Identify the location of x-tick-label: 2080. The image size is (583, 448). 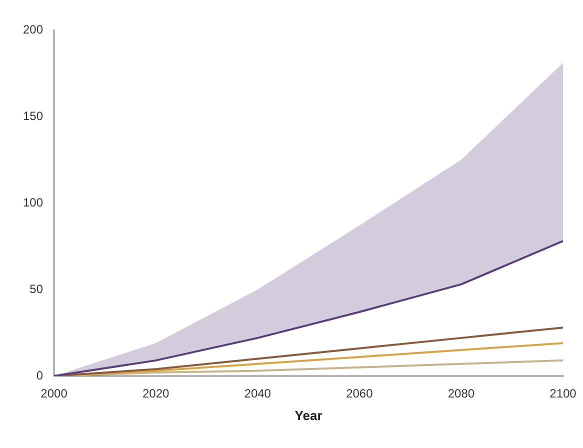
(461, 393).